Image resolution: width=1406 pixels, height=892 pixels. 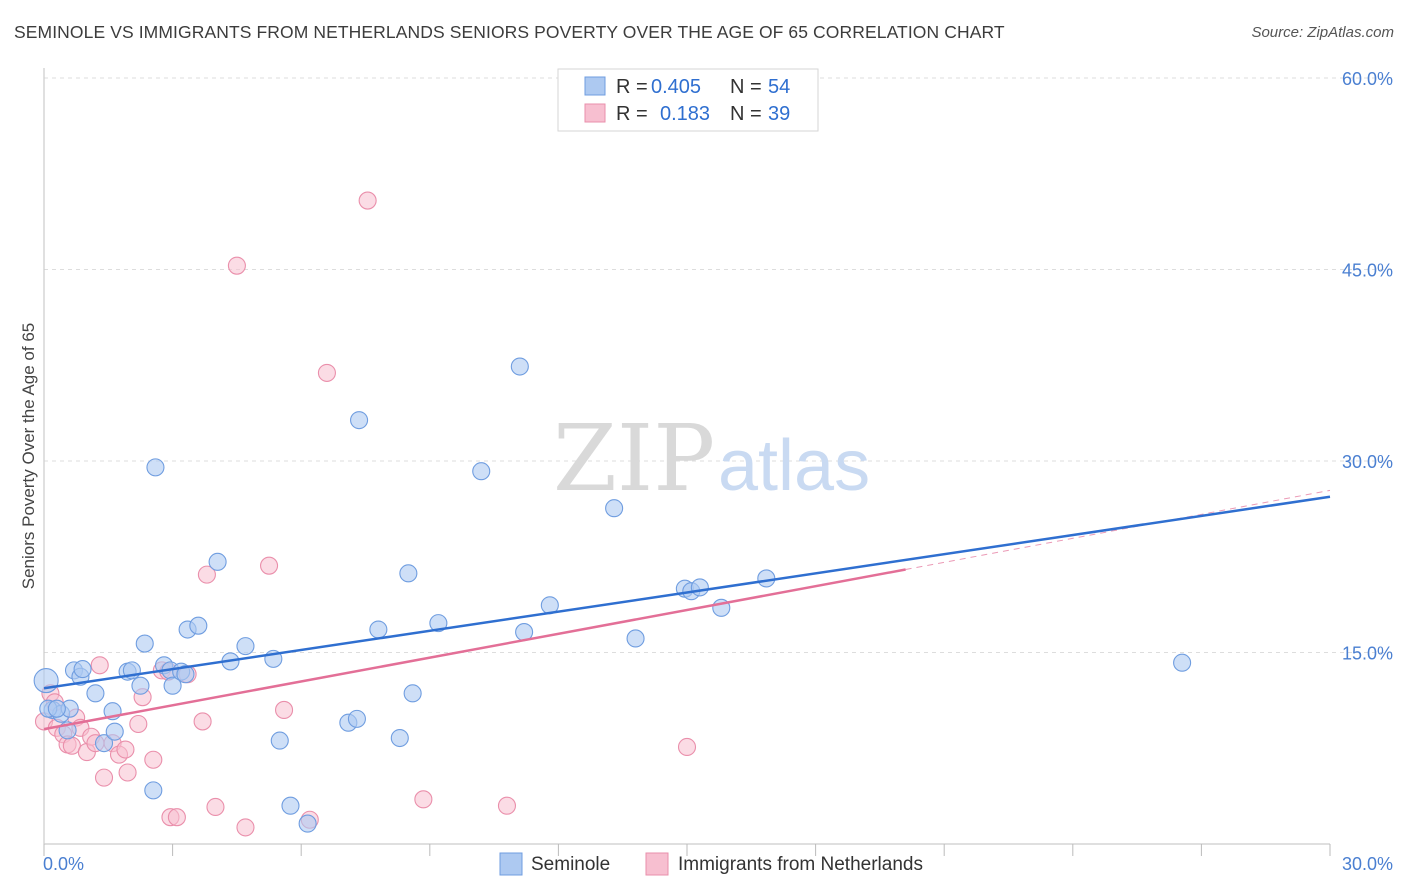 I want to click on bottom-legend-label-seminole: Seminole, so click(x=570, y=864).